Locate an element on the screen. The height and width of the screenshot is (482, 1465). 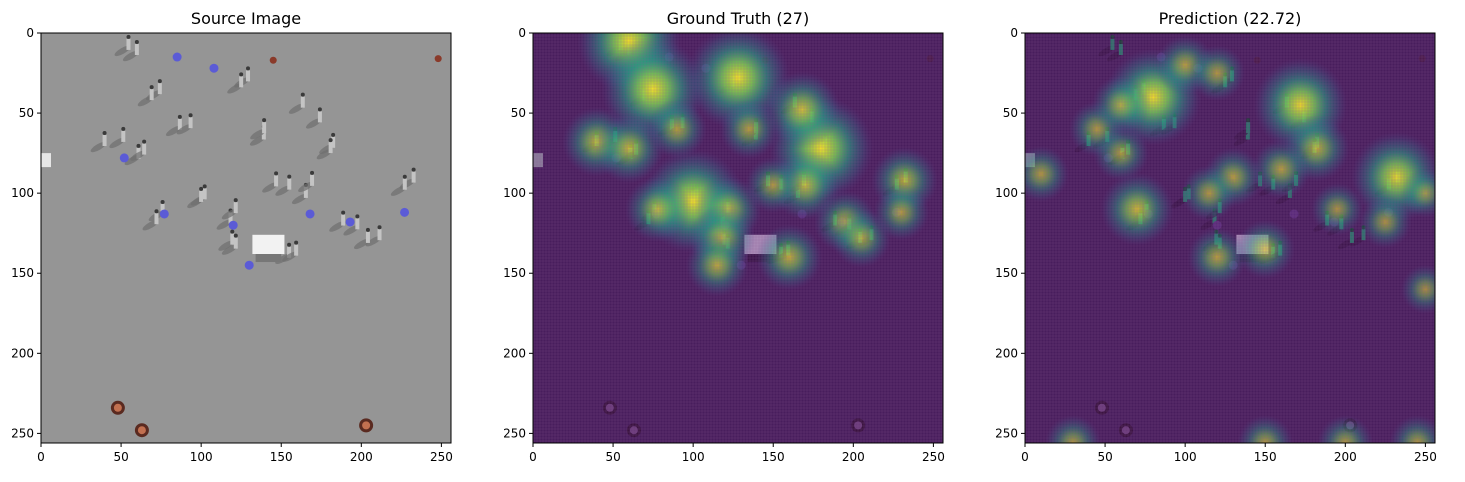
edge-object is located at coordinates (46, 160).